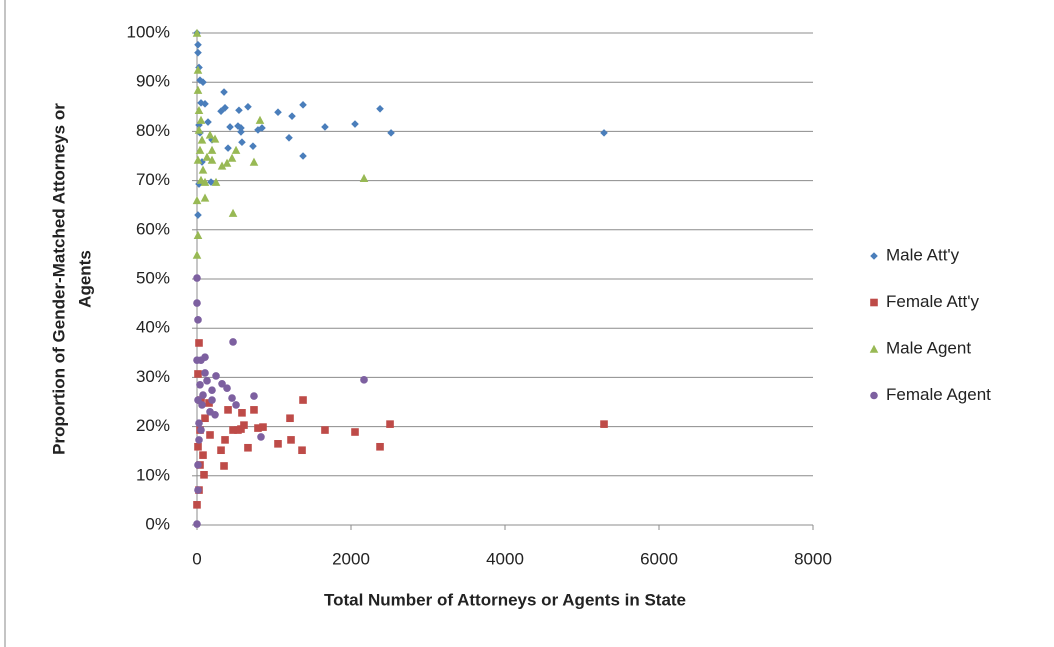 The image size is (1054, 647). What do you see at coordinates (153, 425) in the screenshot?
I see `y-tick-label: 20%` at bounding box center [153, 425].